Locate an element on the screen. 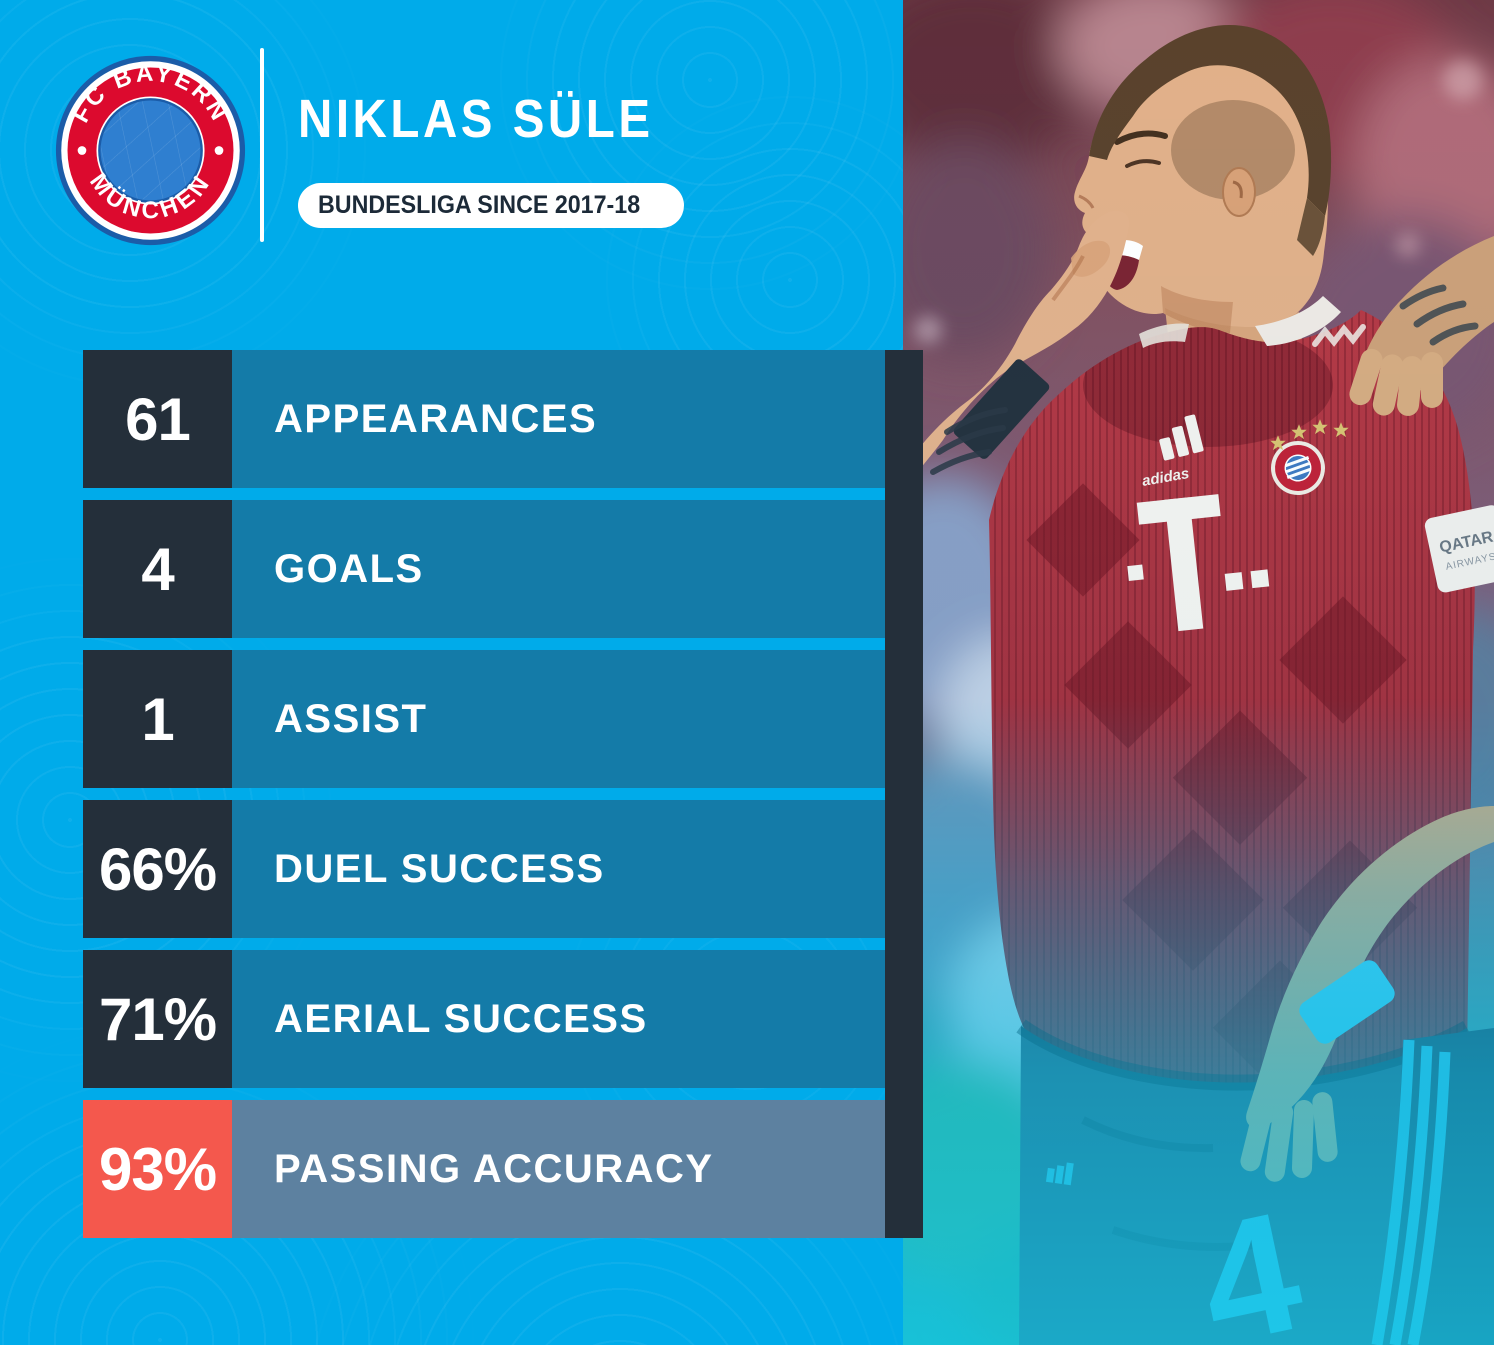  stat-row-passing-accuracy: 93% PASSING ACCURACY is located at coordinates (484, 1169).